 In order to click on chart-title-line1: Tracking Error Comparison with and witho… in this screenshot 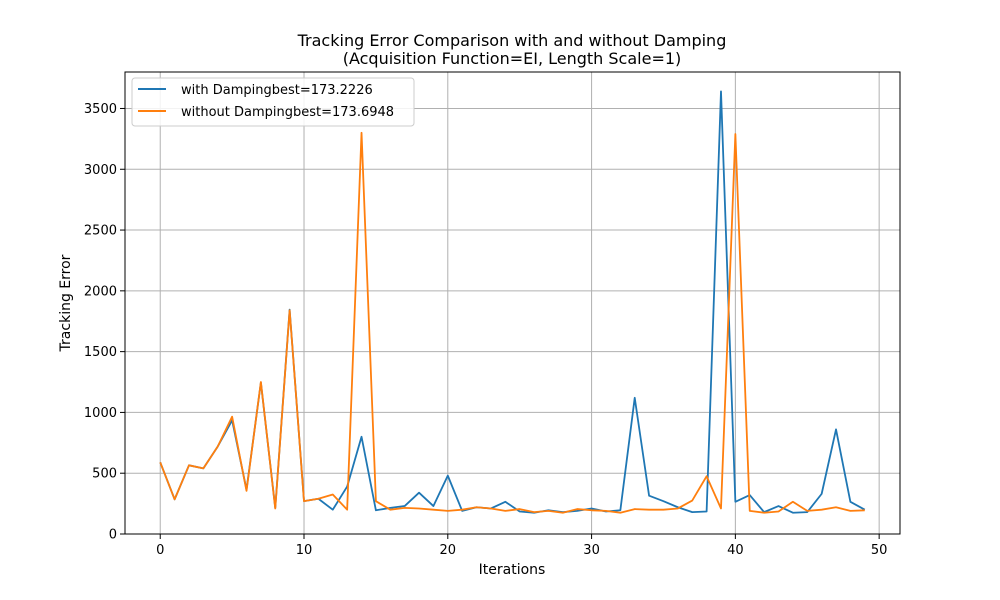, I will do `click(512, 40)`.